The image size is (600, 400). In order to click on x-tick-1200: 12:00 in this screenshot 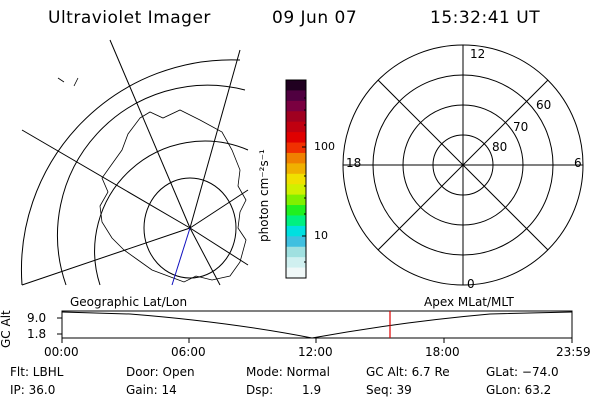, I will do `click(315, 352)`.